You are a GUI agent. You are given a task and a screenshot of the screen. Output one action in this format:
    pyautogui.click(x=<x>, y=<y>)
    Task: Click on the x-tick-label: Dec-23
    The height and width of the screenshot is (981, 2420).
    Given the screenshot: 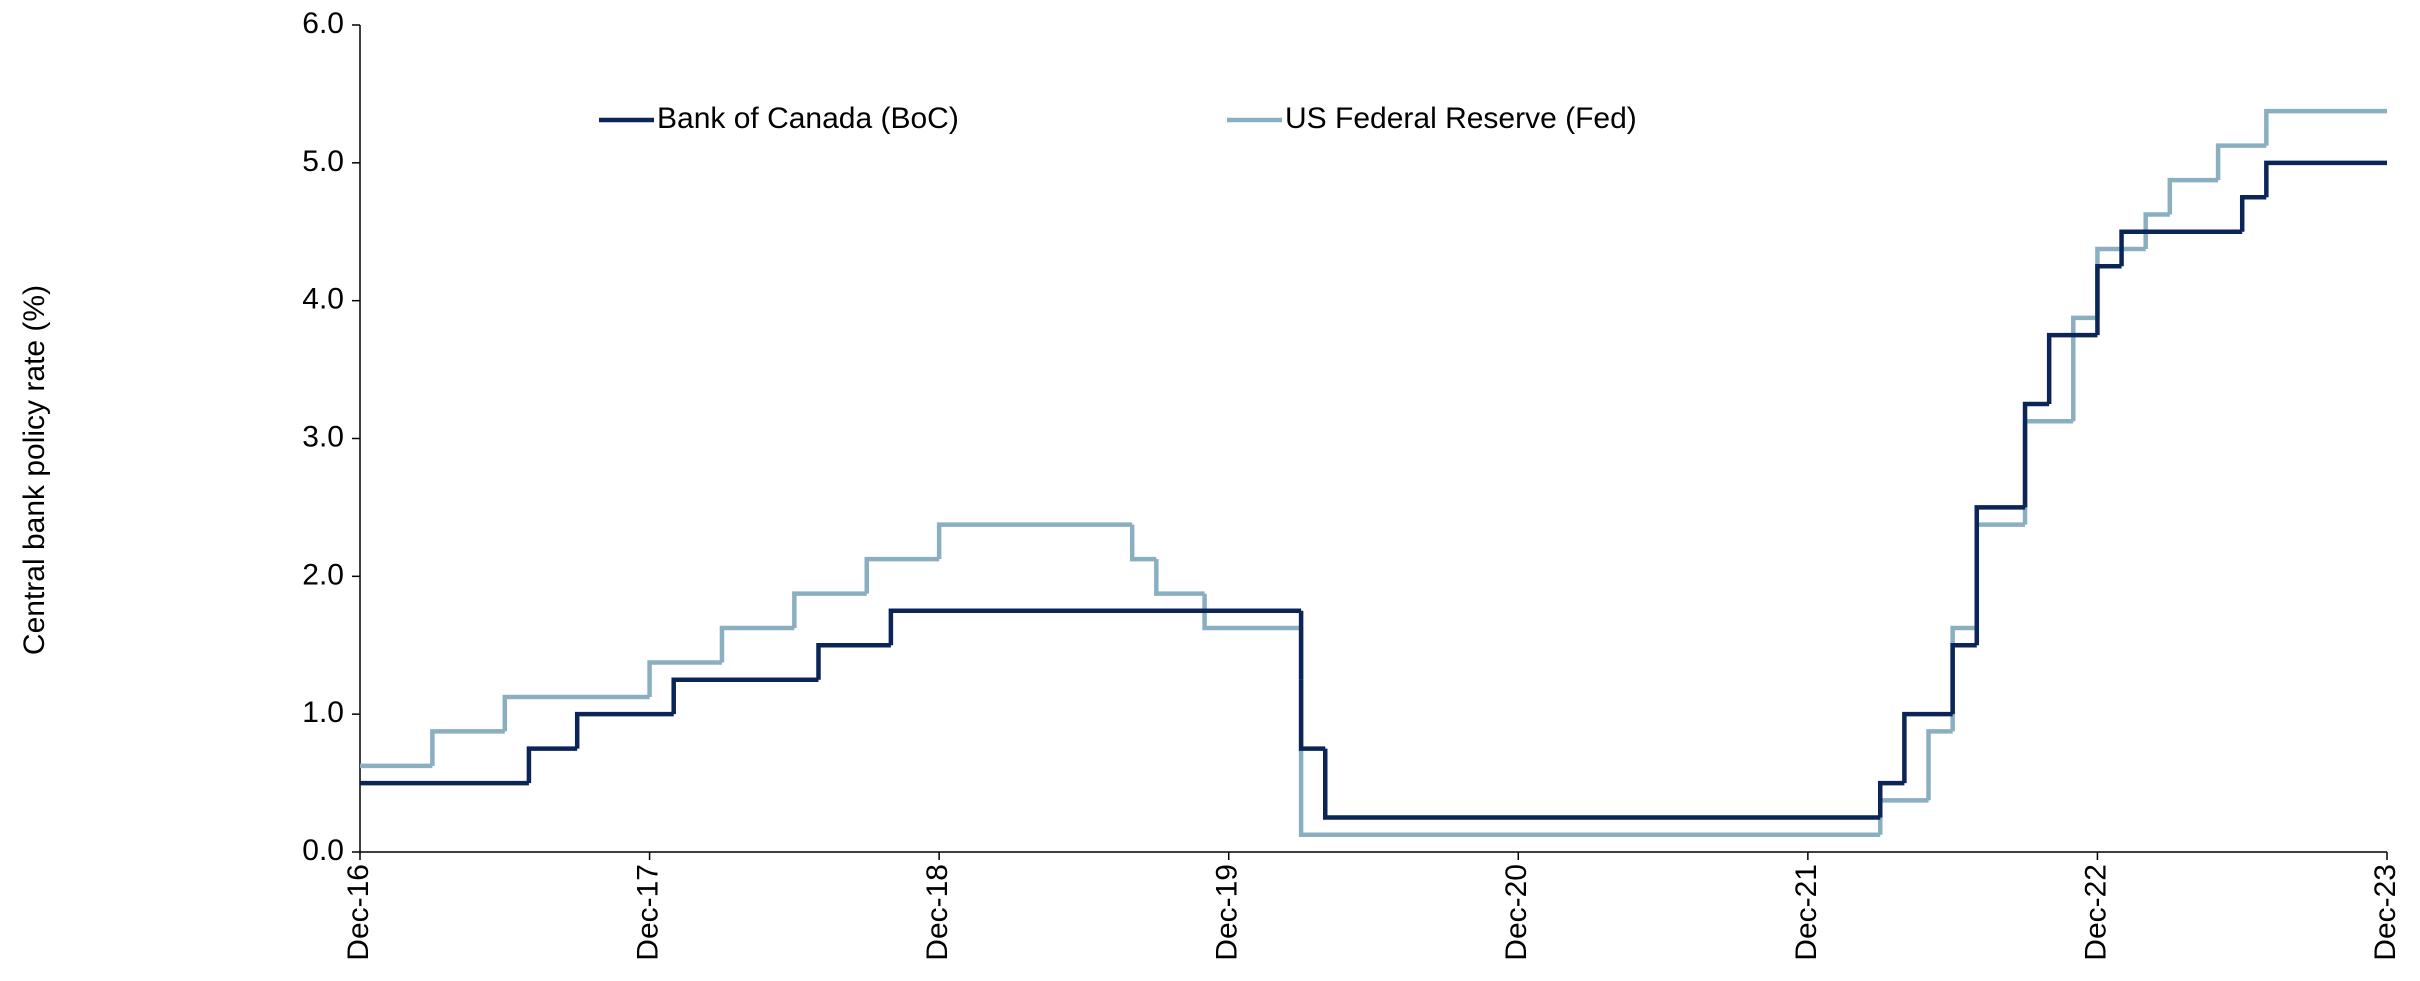 What is the action you would take?
    pyautogui.click(x=2385, y=912)
    